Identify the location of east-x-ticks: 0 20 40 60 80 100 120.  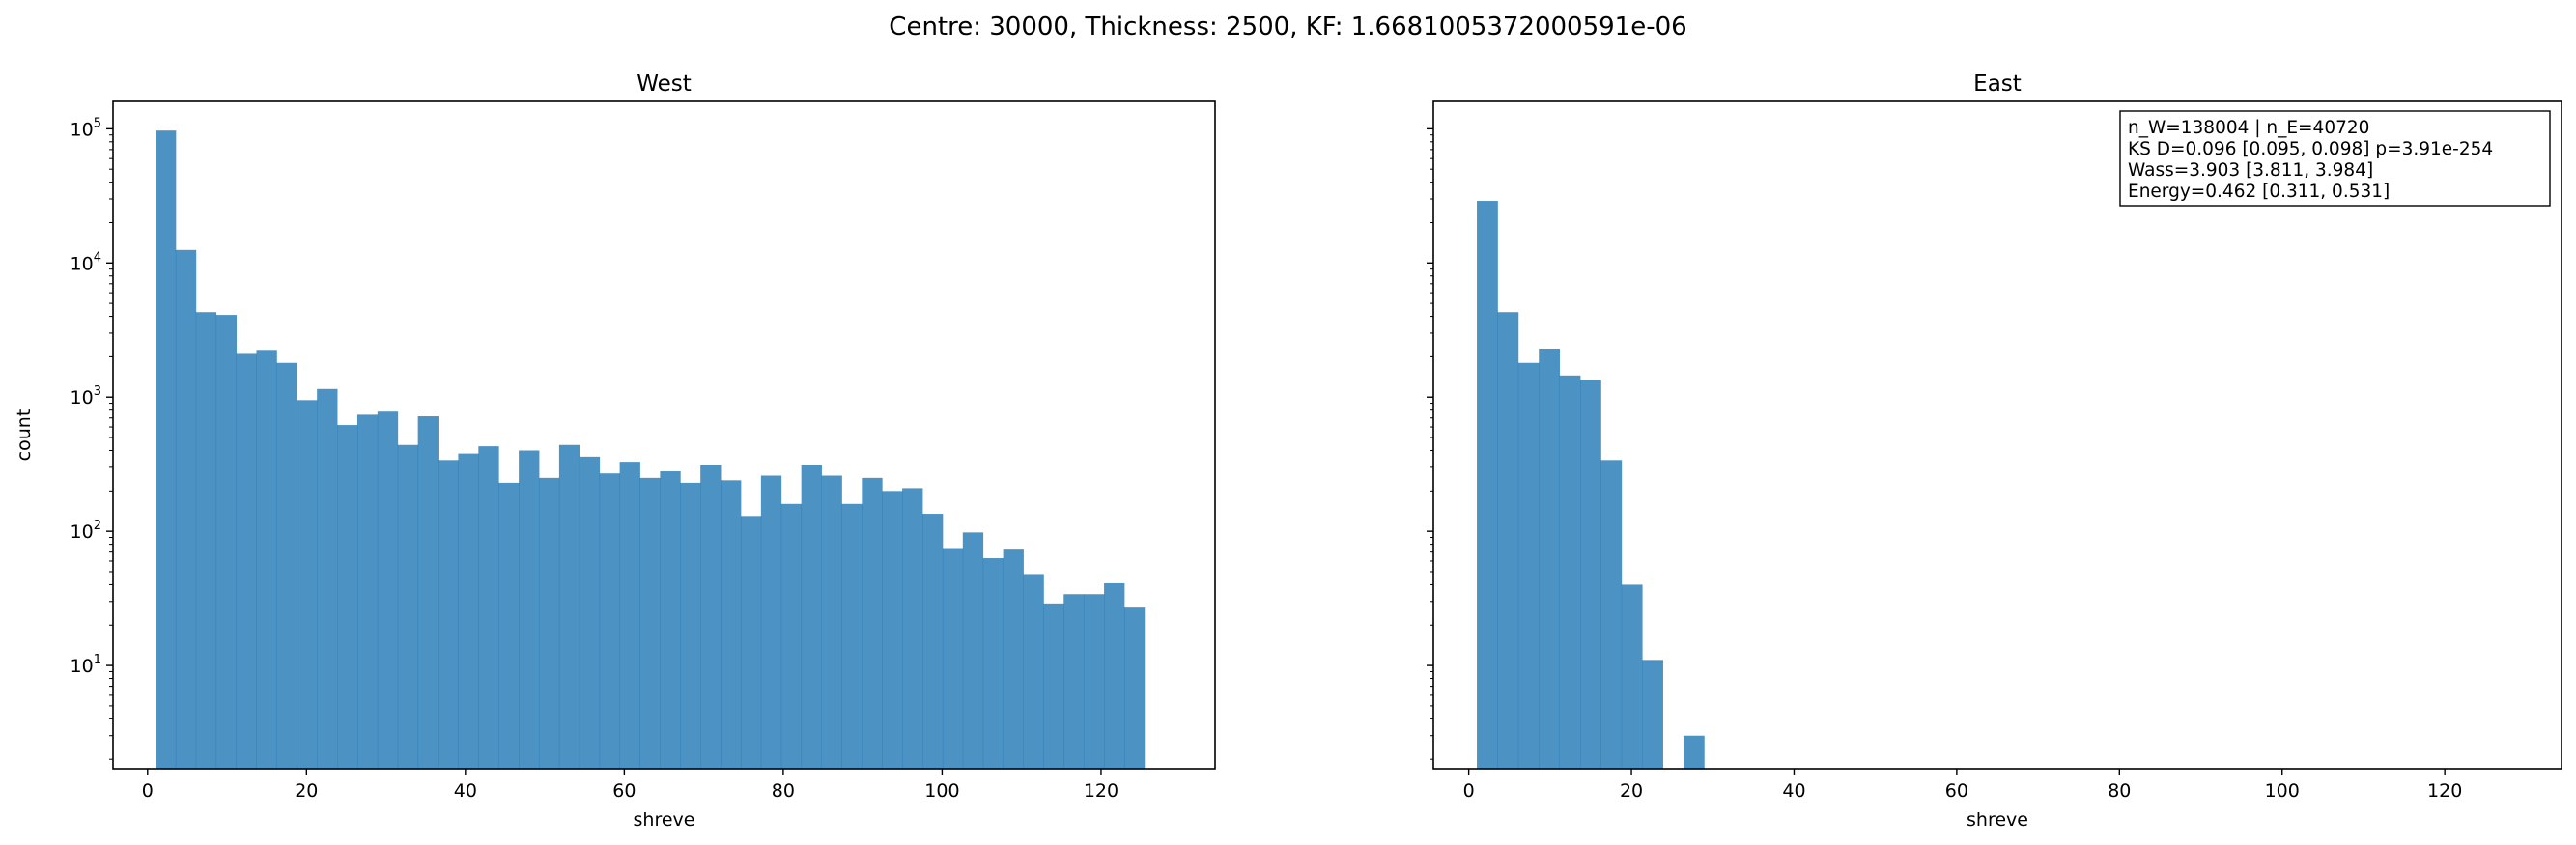
(1962, 785).